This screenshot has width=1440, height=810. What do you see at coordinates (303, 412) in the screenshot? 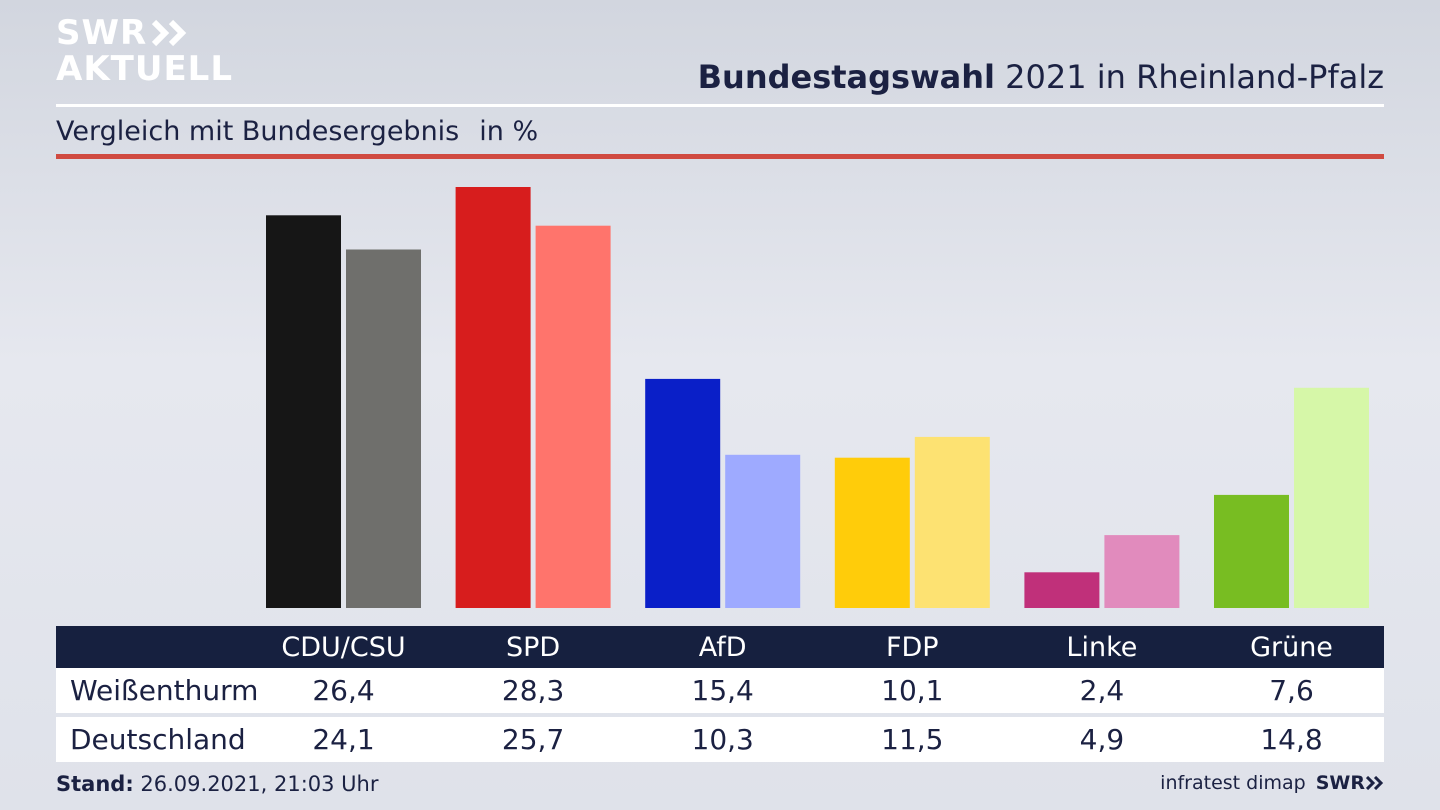
I see `bar-cducsu-local` at bounding box center [303, 412].